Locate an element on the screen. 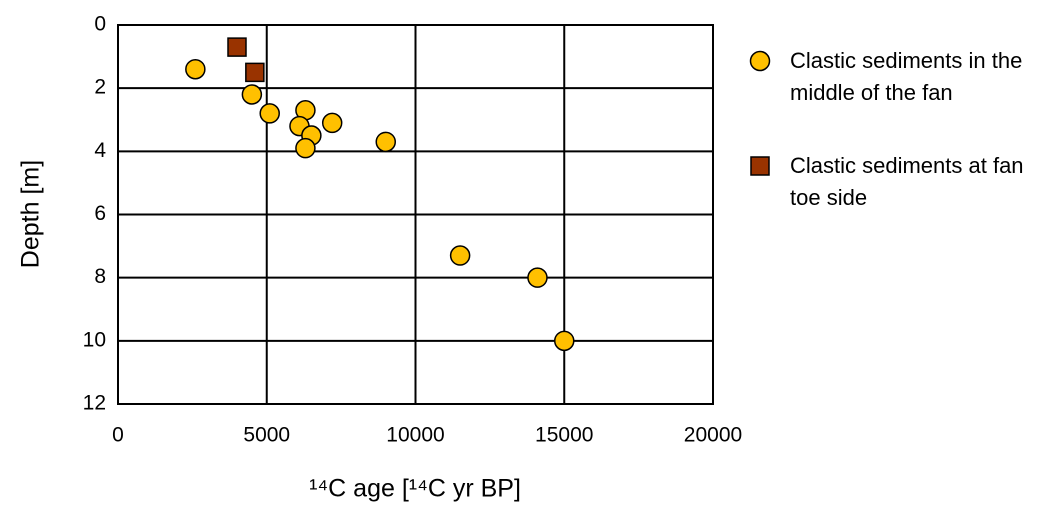  y-tick-label: 10 is located at coordinates (94, 339).